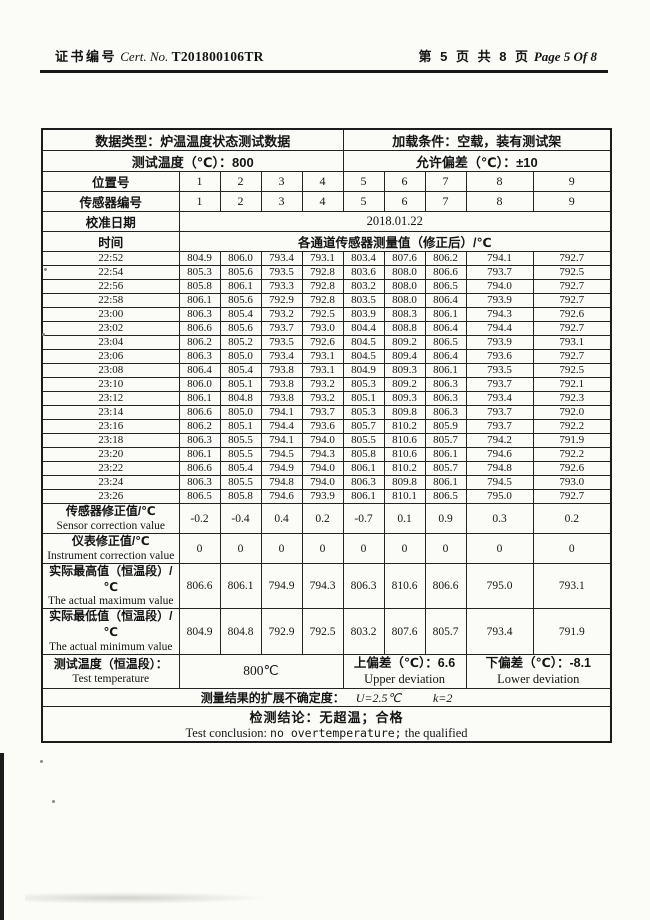  I want to click on reading-value-cell: 805.3, so click(363, 412).